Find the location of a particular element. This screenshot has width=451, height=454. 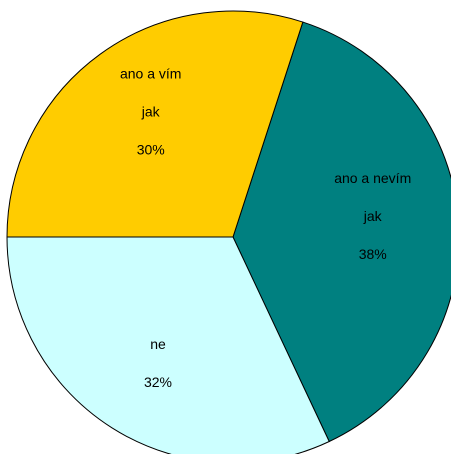

value-label: 32% is located at coordinates (158, 382).